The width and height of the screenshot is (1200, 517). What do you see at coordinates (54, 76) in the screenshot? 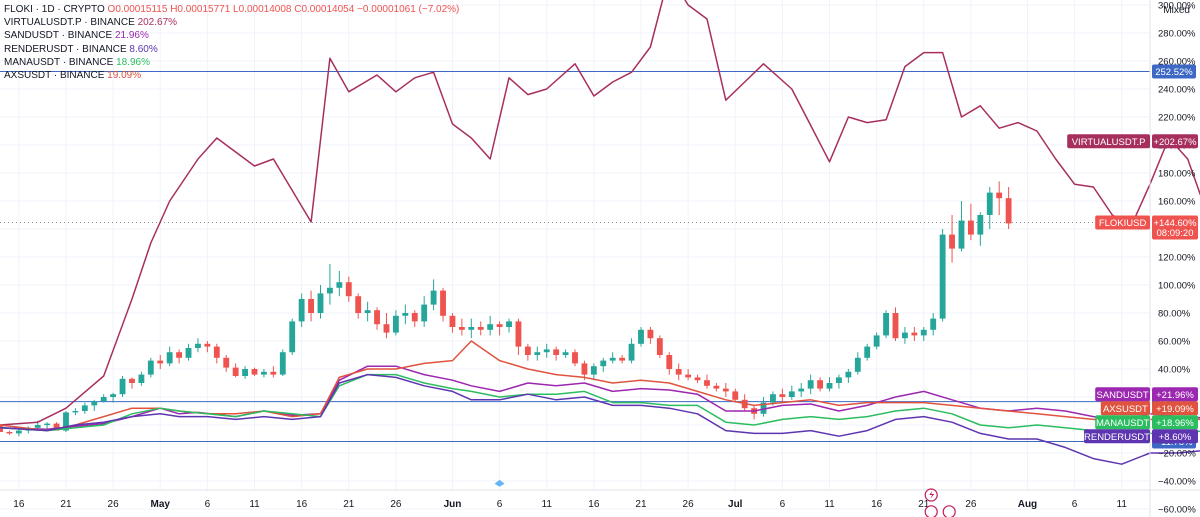
I see `legend-axs-label: AXSUSDT · BINANCE` at bounding box center [54, 76].